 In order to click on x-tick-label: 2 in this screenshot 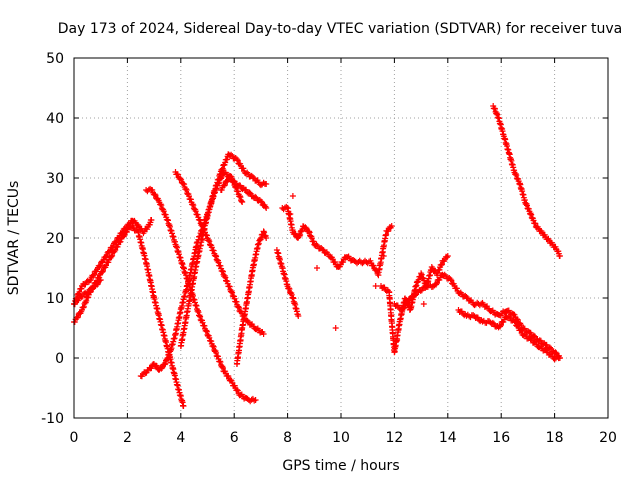, I will do `click(127, 438)`.